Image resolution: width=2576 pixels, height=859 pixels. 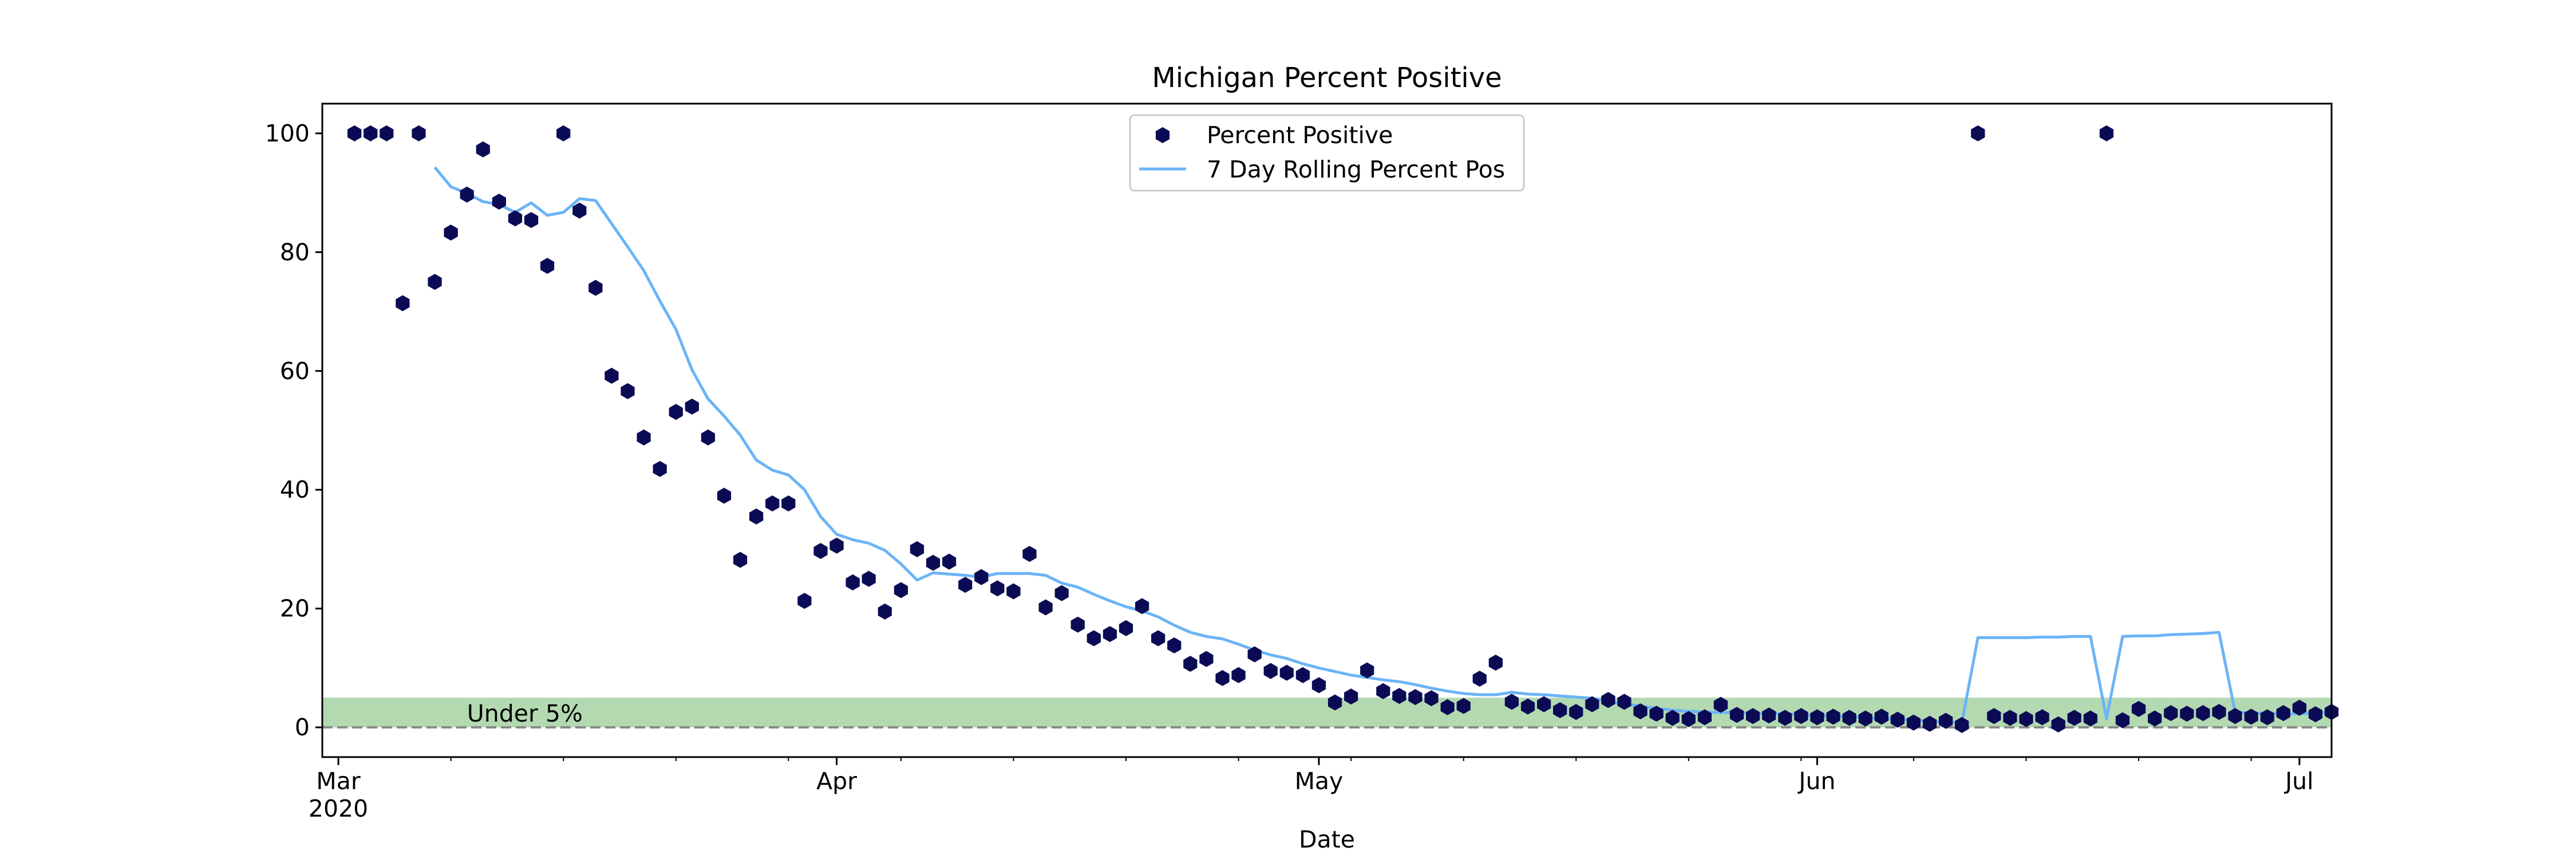 What do you see at coordinates (338, 808) in the screenshot?
I see `x-tick-sublabel: 2020` at bounding box center [338, 808].